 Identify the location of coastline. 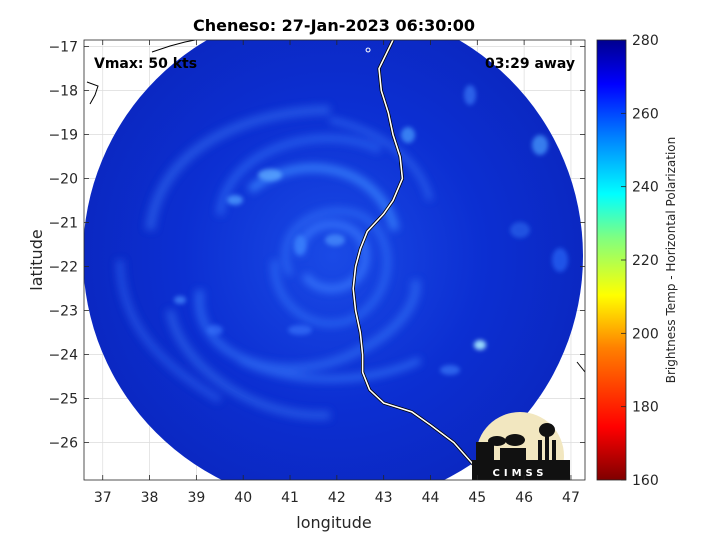
(415, 255).